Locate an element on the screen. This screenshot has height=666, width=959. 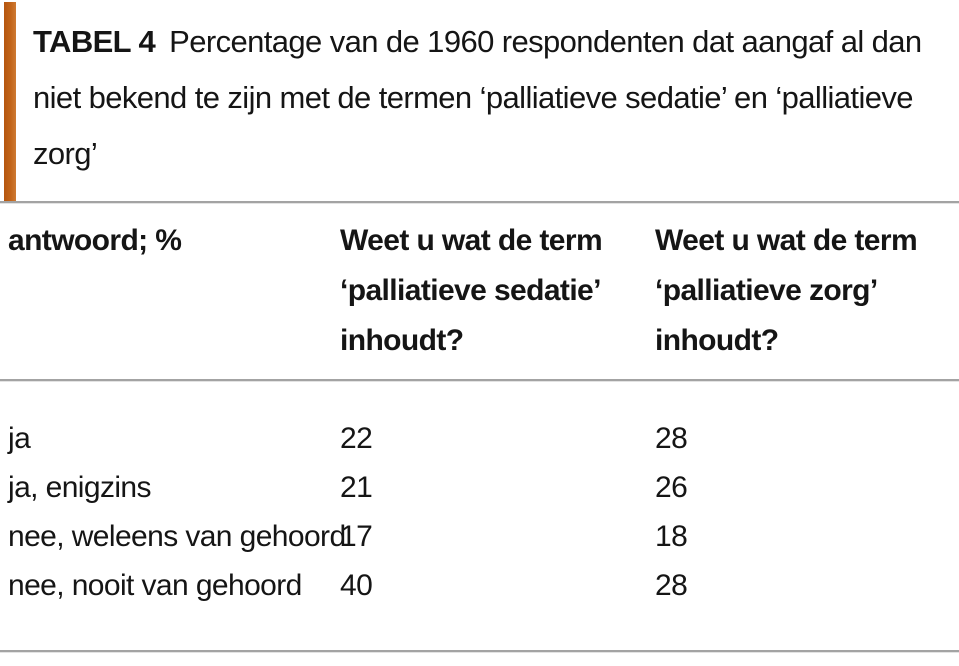
table-row: ja, enigzins 21 26 is located at coordinates (480, 487).